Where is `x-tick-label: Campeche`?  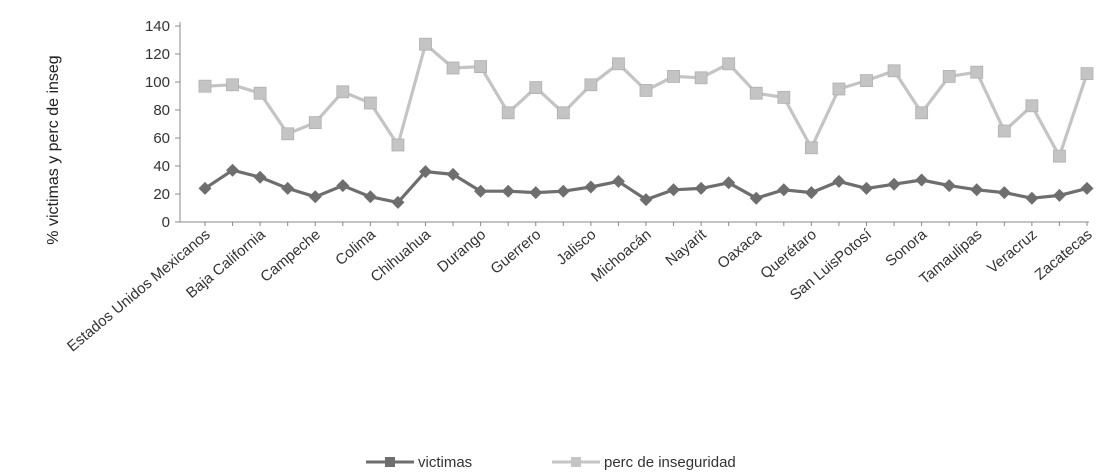 x-tick-label: Campeche is located at coordinates (290, 256).